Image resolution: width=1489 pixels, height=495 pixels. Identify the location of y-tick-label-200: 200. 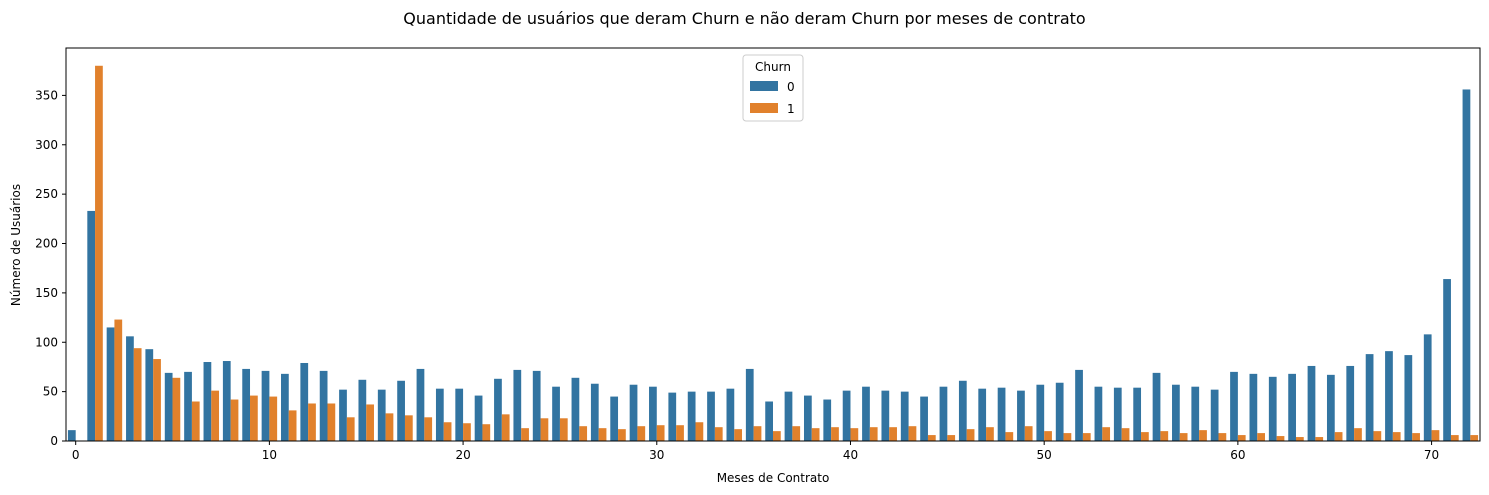
(46, 244).